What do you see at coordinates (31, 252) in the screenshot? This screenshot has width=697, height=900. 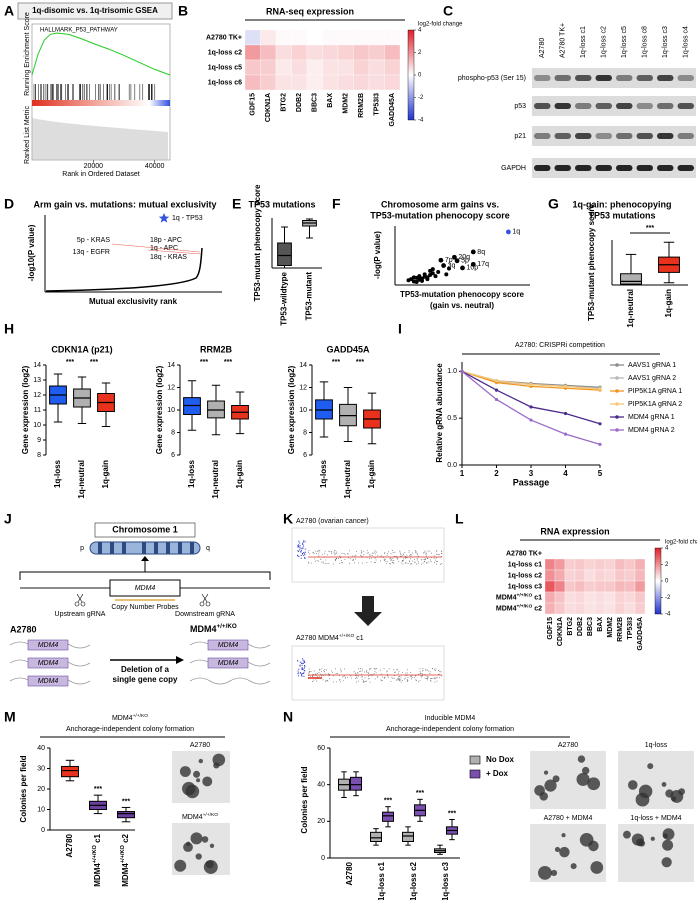 I see `y-label: -log10(P value)` at bounding box center [31, 252].